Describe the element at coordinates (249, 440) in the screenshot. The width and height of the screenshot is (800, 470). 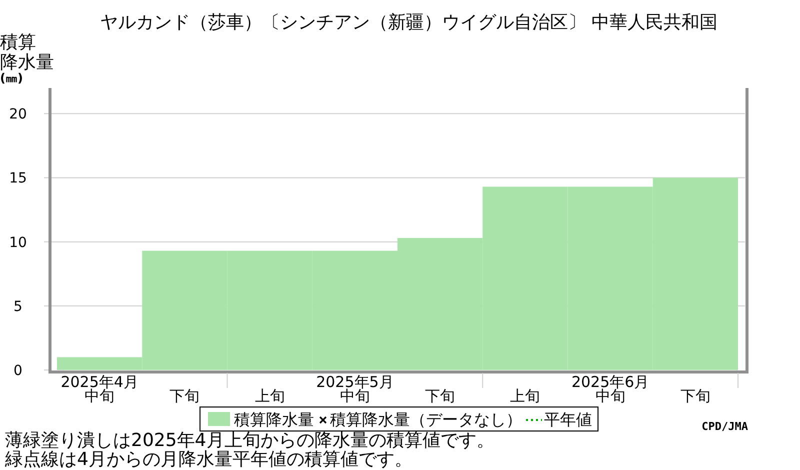
I see `text: 薄緑塗り潰しは2025年4月上旬からの降水量の積算値です。` at that location.